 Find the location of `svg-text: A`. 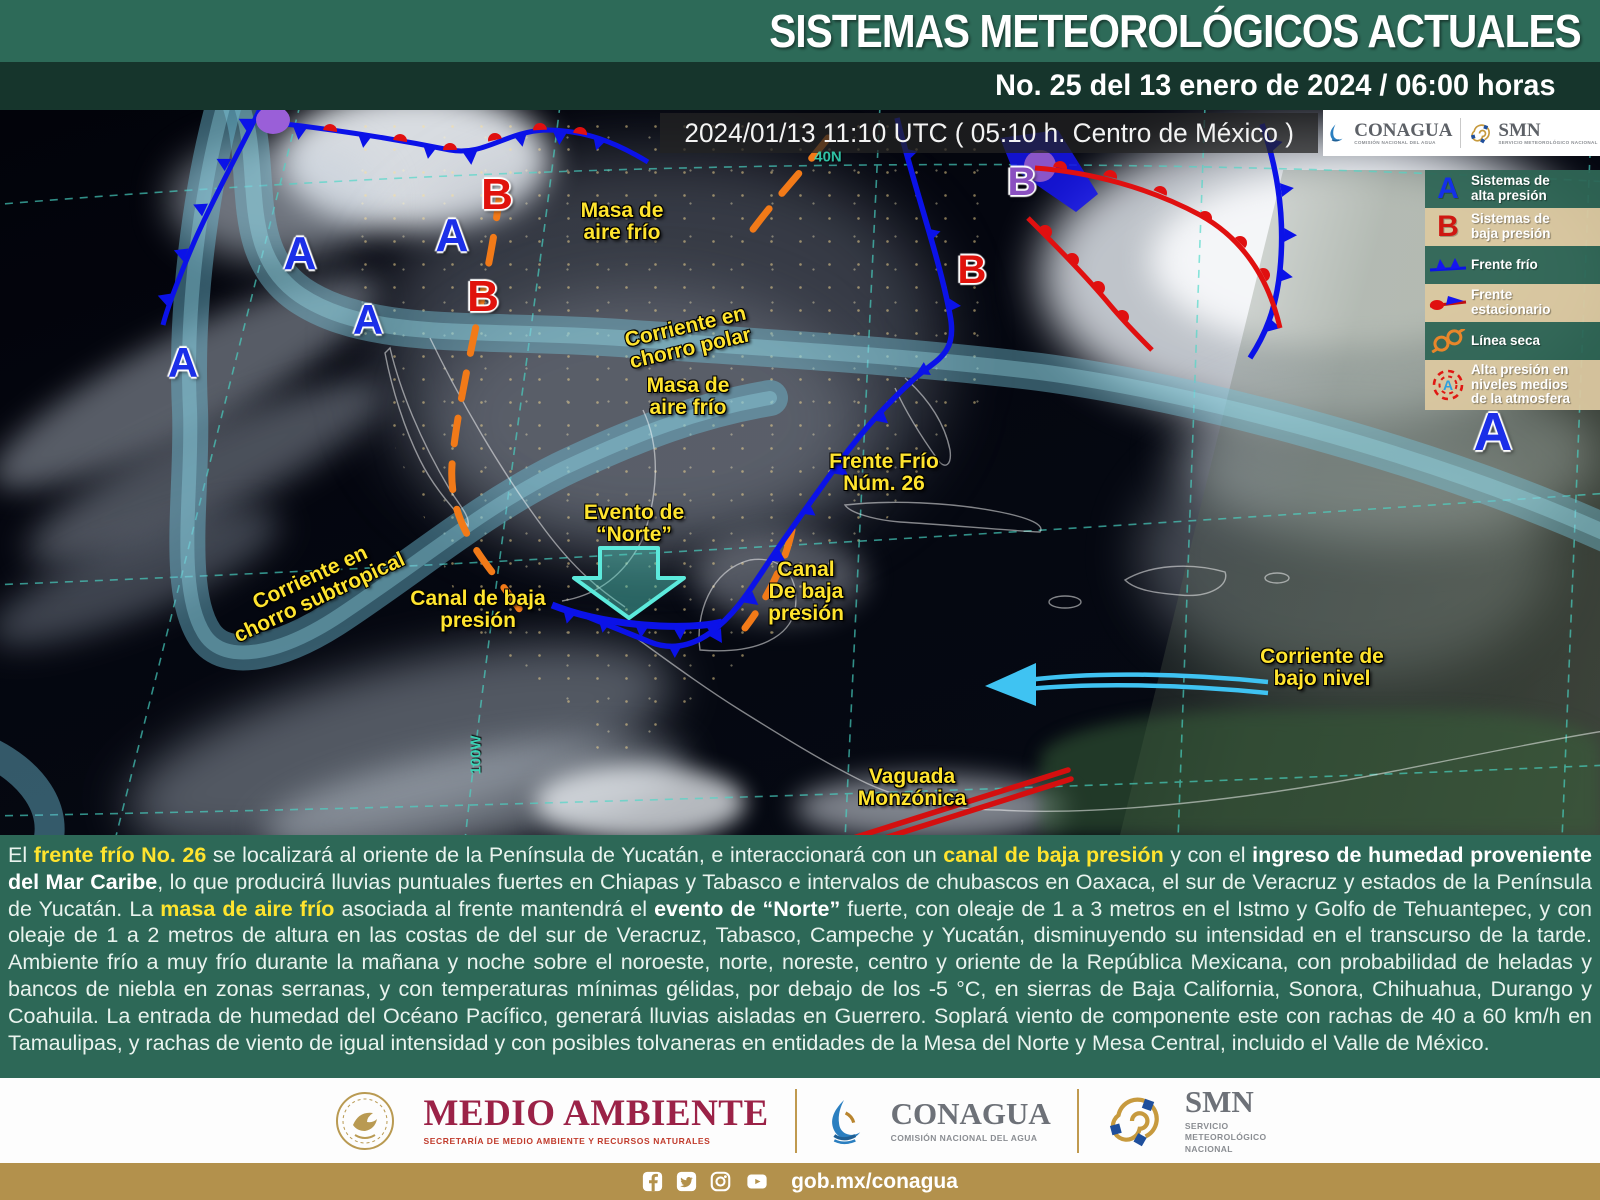

svg-text: A is located at coordinates (1448, 385).